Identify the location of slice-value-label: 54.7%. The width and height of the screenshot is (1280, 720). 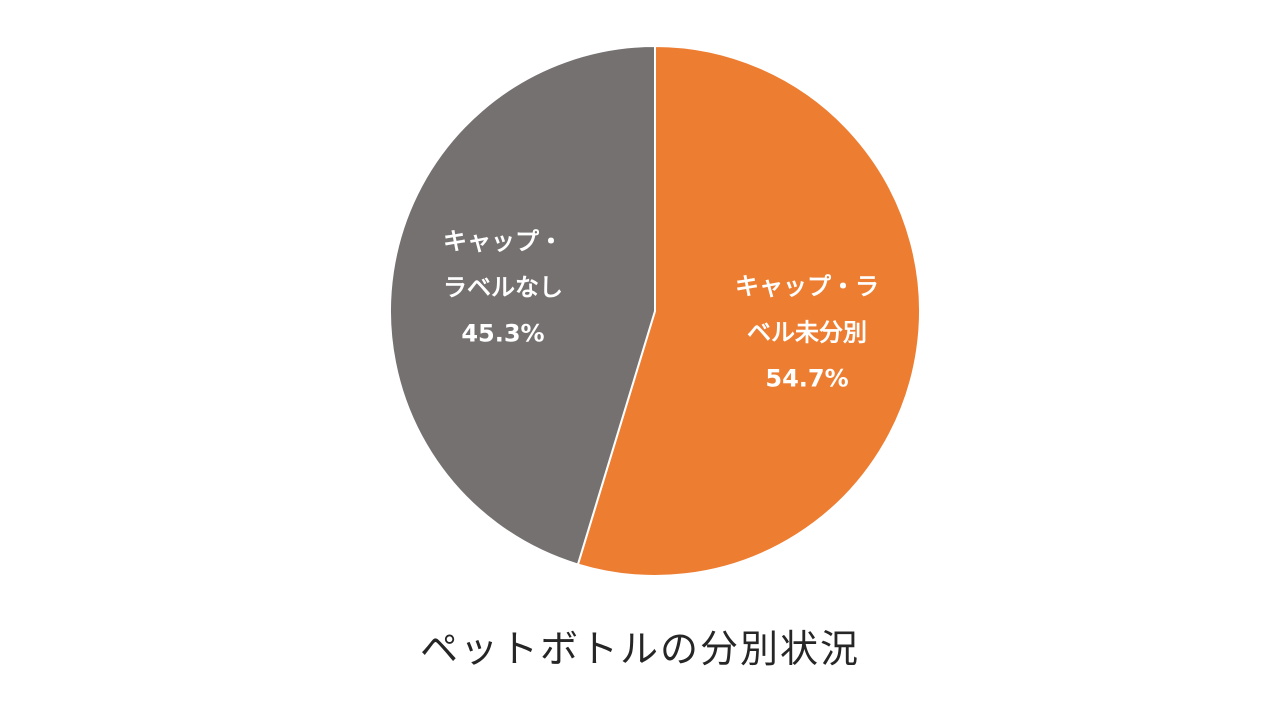
(806, 379).